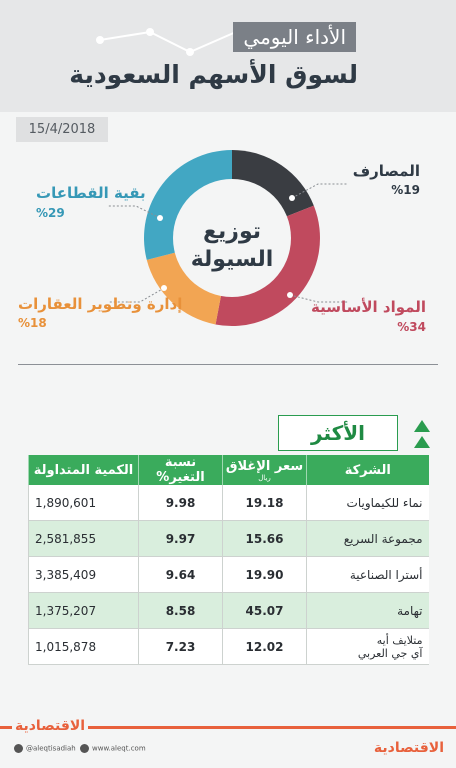 Image resolution: width=456 pixels, height=768 pixels. Describe the element at coordinates (100, 304) in the screenshot. I see `slice-label-realestate: إدارة وتطوير العقارات` at that location.